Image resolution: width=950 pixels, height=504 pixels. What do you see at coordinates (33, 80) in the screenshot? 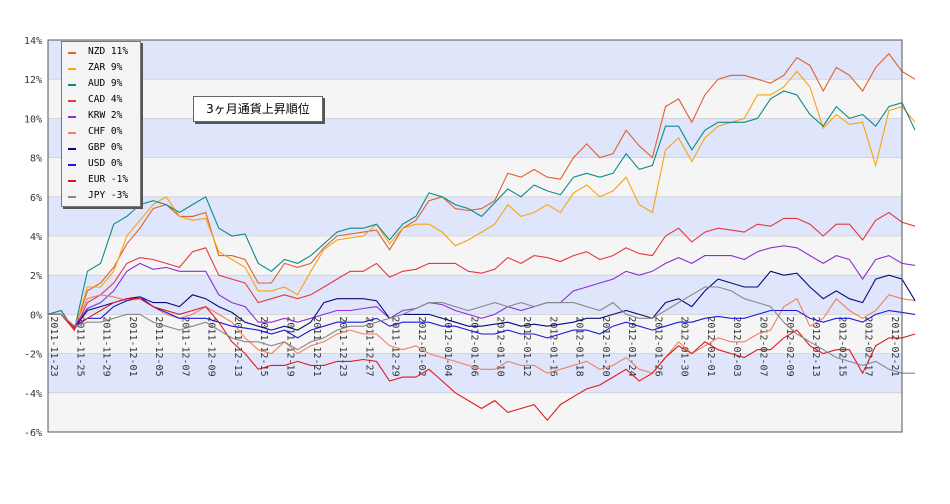
I see `y-tick-label: 12%` at bounding box center [33, 80].